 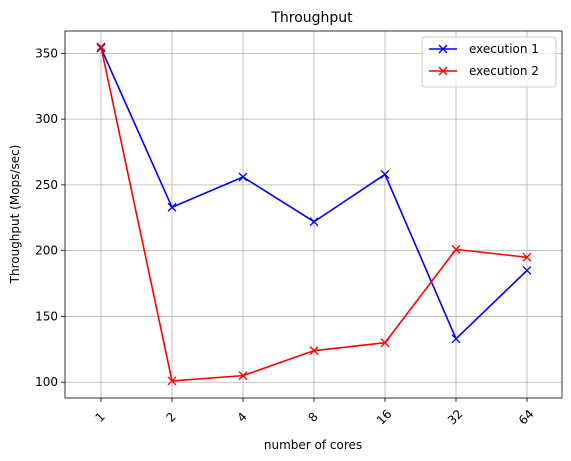 I want to click on legend: execution 1 execution 2, so click(x=489, y=62).